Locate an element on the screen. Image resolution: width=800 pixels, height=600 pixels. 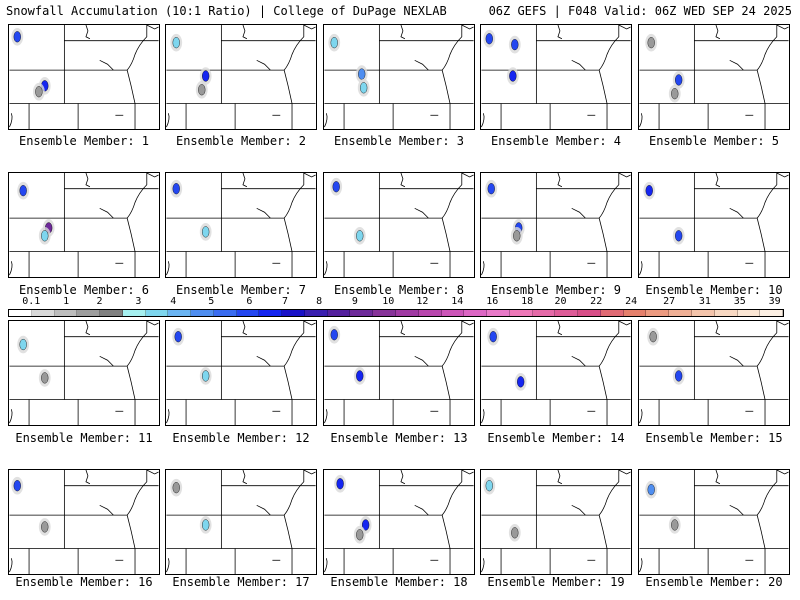
member-caption: Ensemble Member: 9 is located at coordinates (556, 290).